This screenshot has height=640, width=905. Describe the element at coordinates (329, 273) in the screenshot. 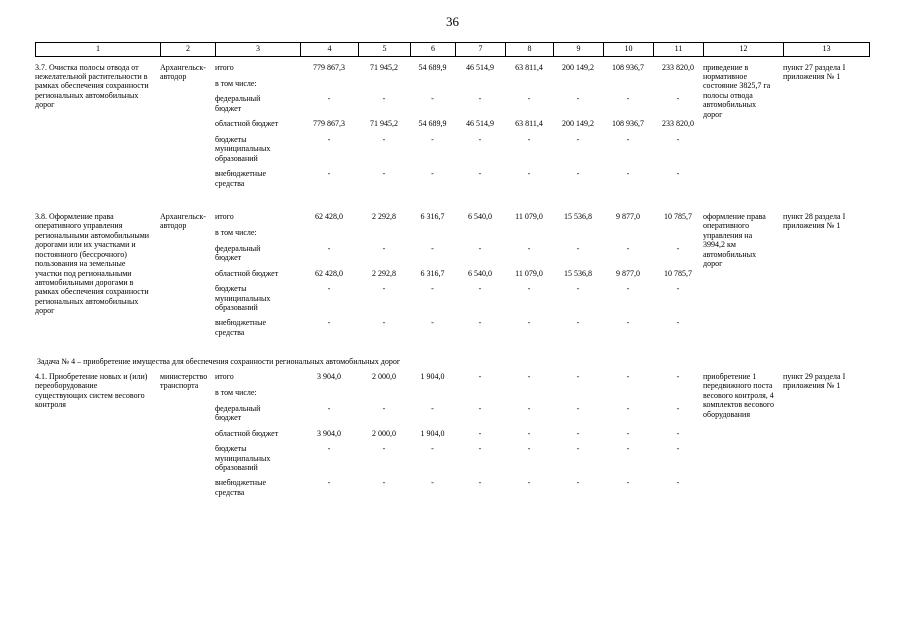

I see `value-cell: 62 428,0` at that location.